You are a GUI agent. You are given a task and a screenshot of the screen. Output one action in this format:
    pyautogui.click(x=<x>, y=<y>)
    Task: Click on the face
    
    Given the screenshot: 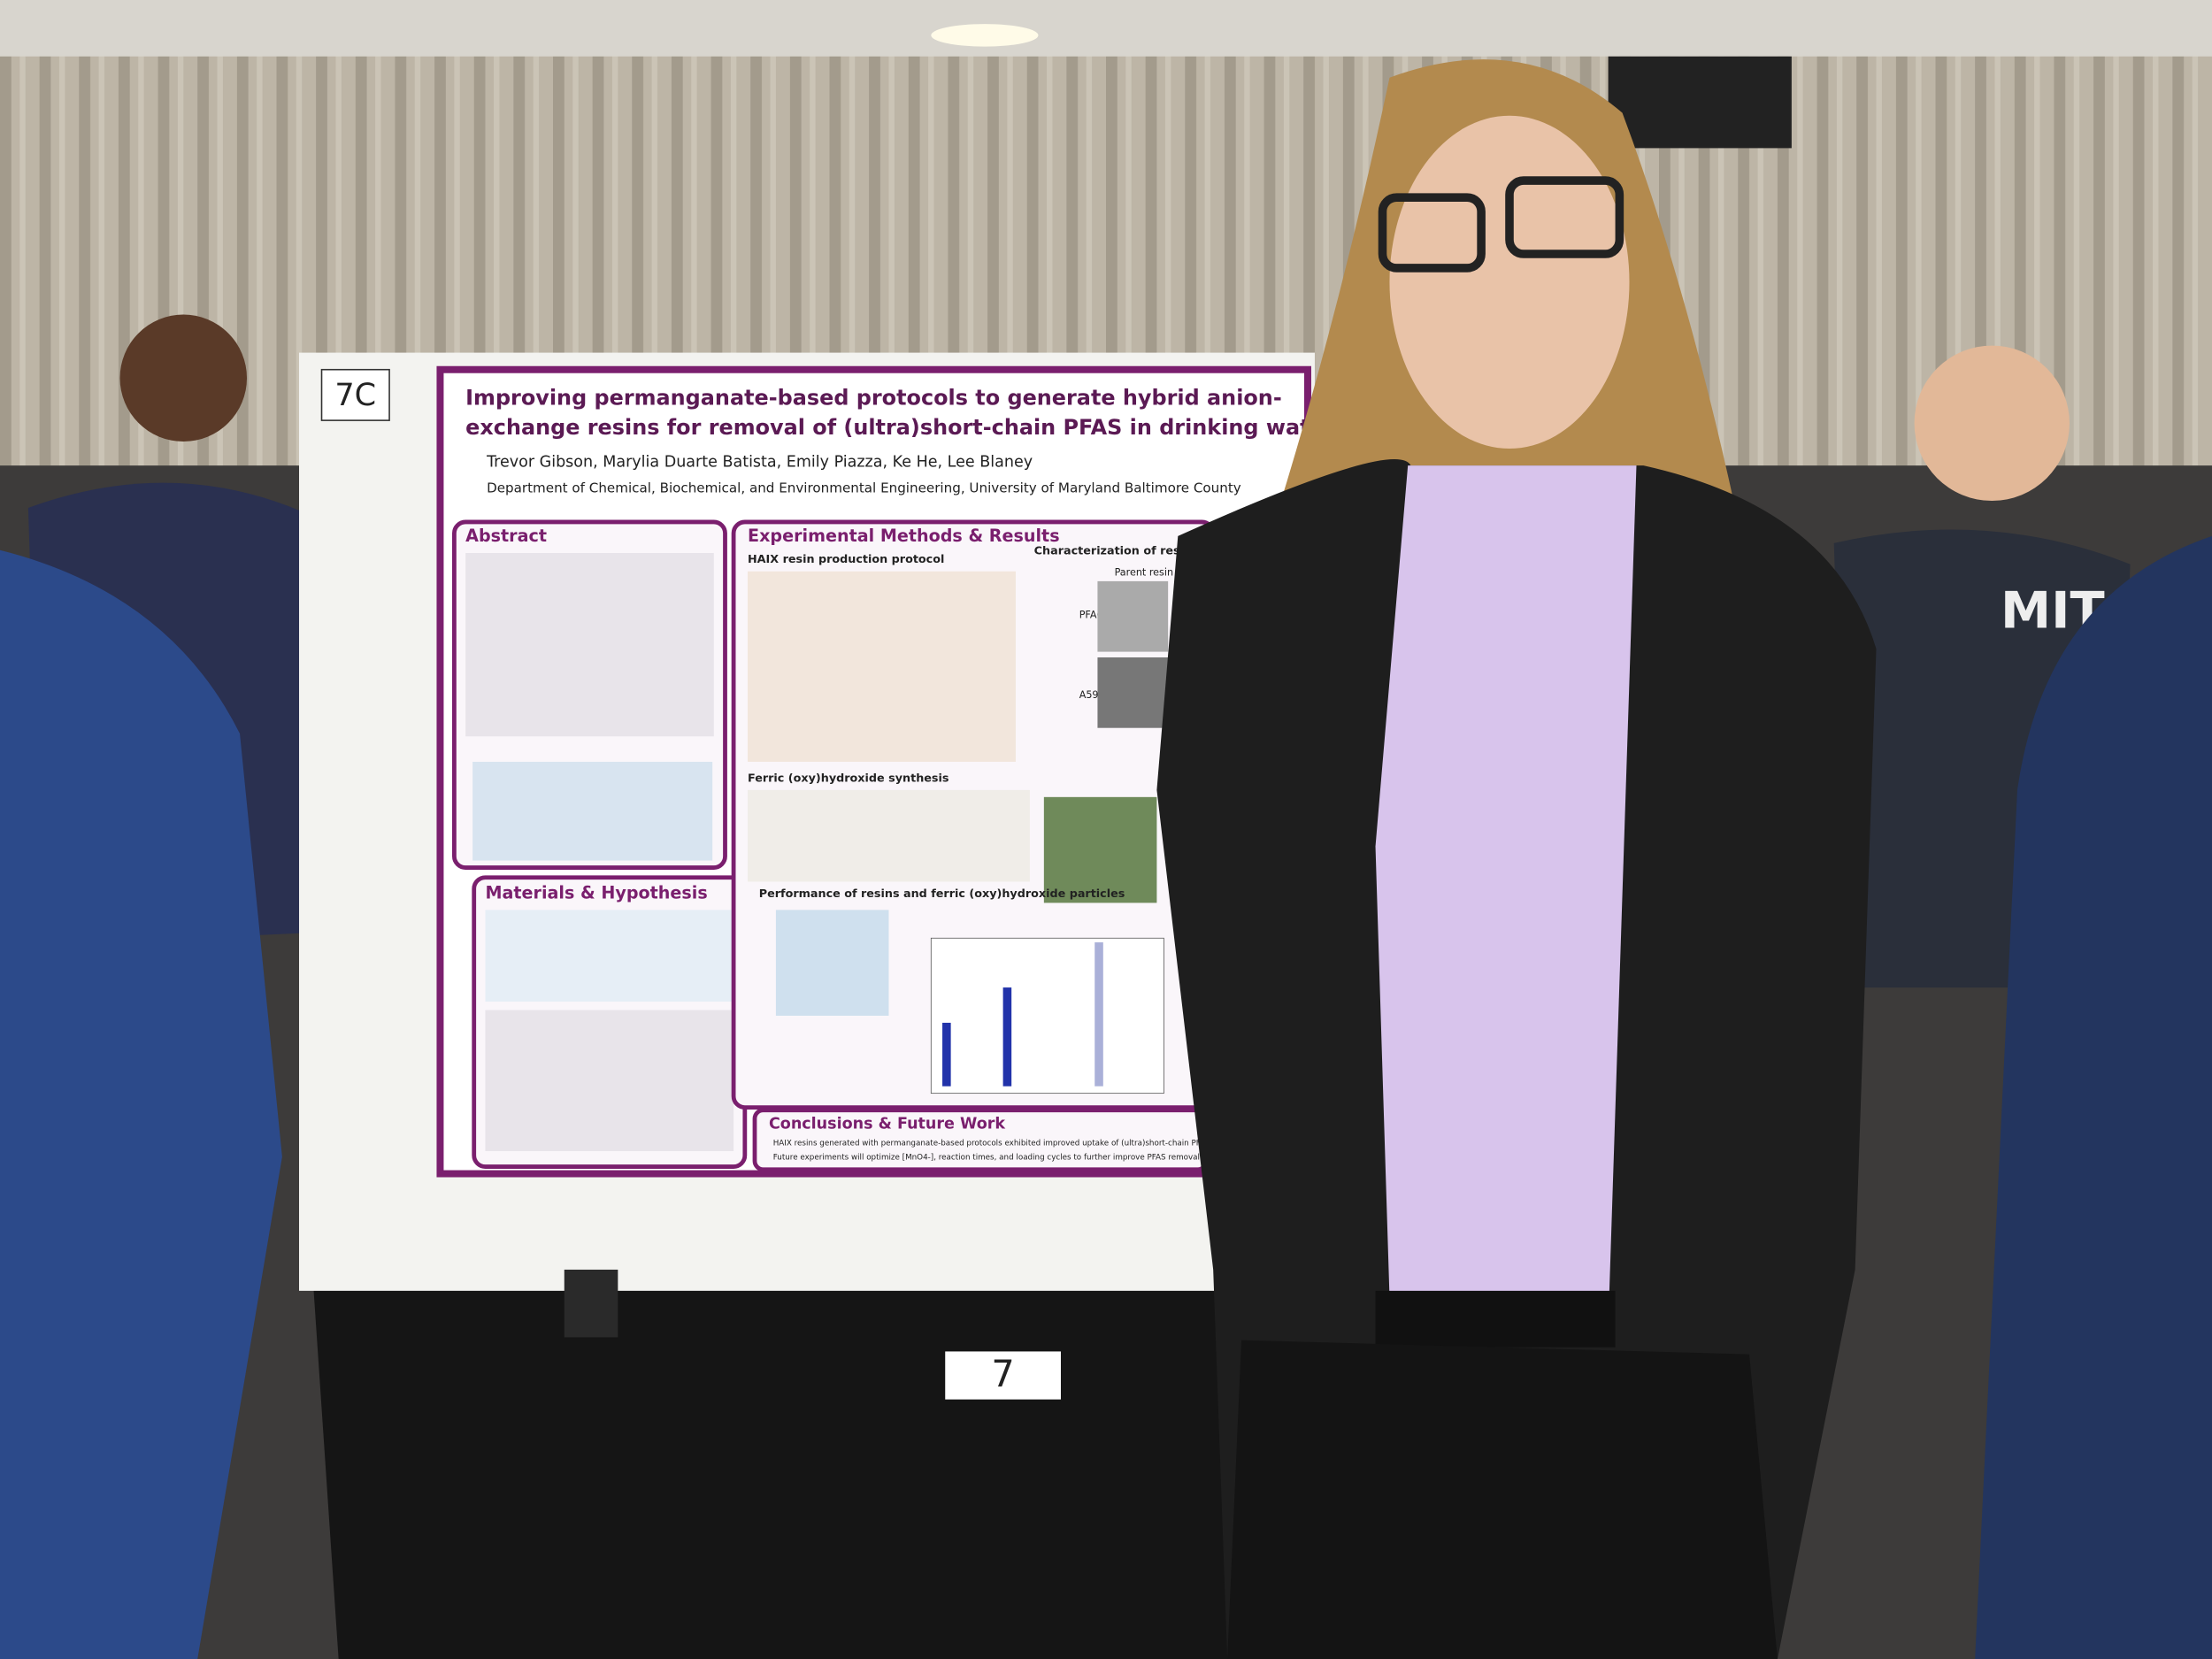 What is the action you would take?
    pyautogui.click(x=1510, y=282)
    